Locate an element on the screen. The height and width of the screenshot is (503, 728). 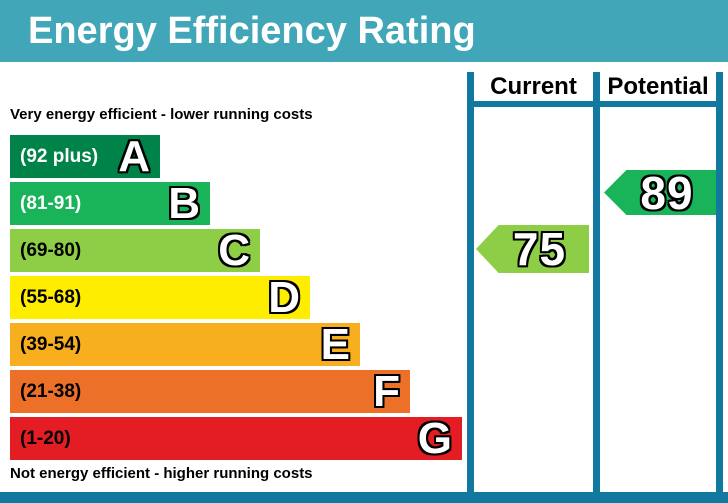
band-d-range: (55-68) is located at coordinates (51, 297).